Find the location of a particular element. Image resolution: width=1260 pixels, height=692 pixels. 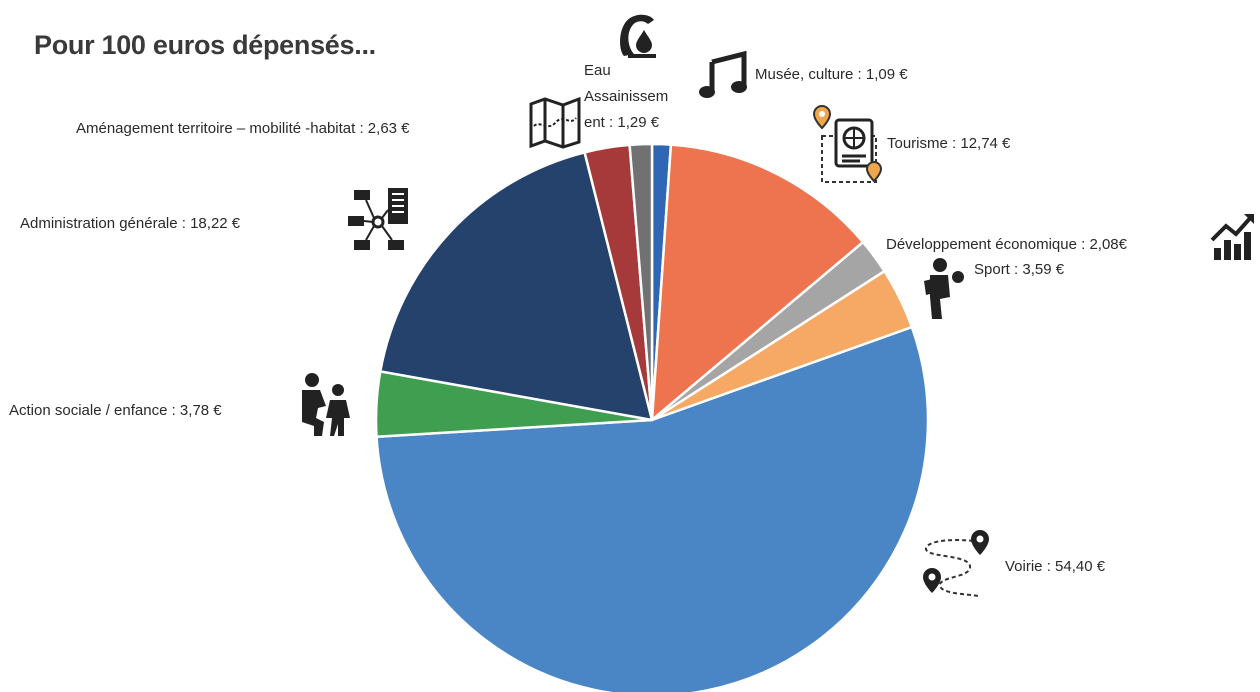

label-eau-line-1: Eau is located at coordinates (597, 70).